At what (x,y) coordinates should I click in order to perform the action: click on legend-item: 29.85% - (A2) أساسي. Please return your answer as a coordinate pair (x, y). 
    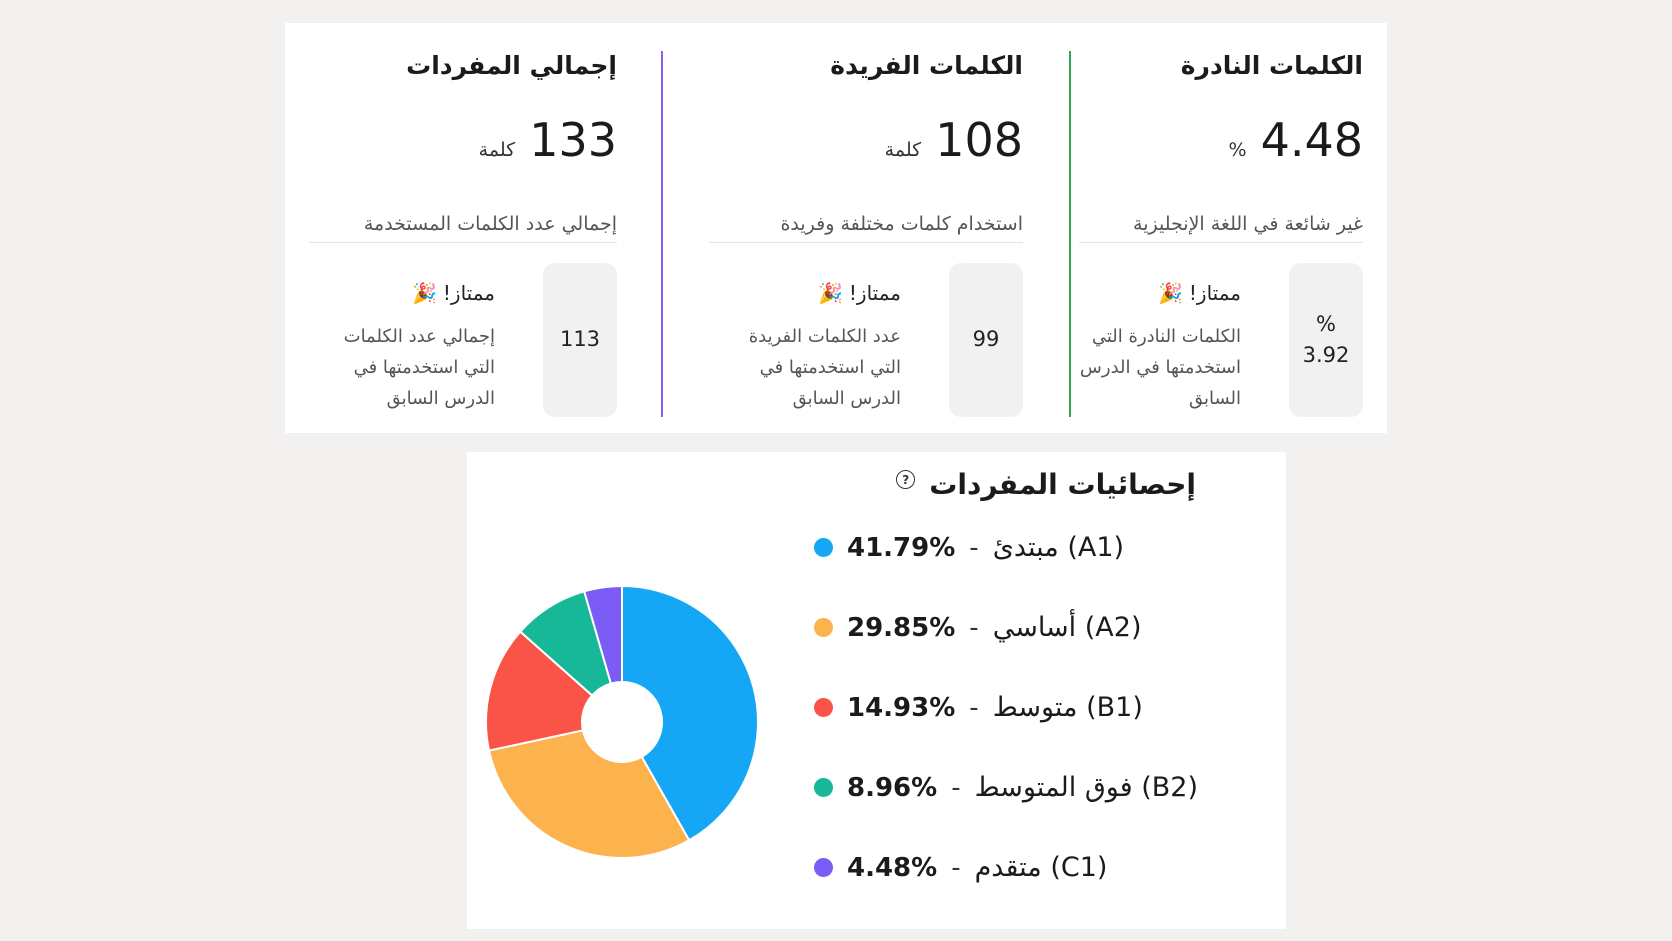
    Looking at the image, I should click on (978, 627).